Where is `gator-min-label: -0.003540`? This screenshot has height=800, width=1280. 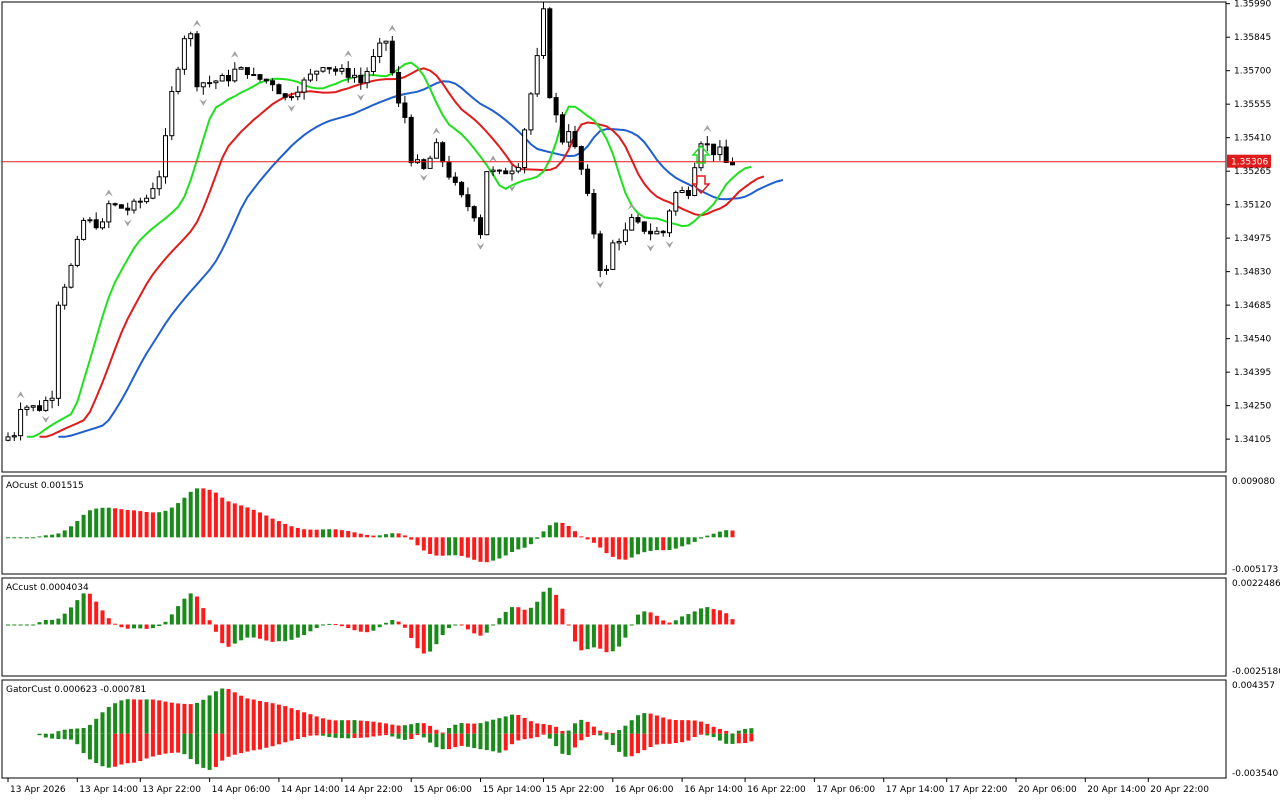 gator-min-label: -0.003540 is located at coordinates (1255, 774).